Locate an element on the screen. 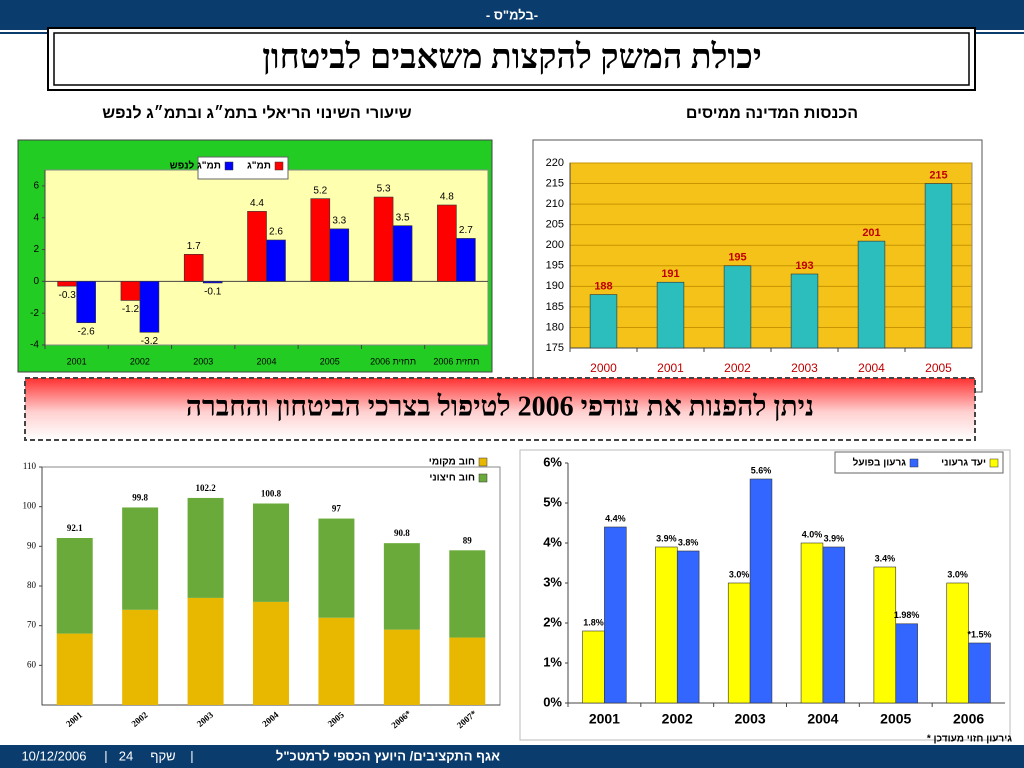 The image size is (1024, 768). value-label: 193 is located at coordinates (804, 266).